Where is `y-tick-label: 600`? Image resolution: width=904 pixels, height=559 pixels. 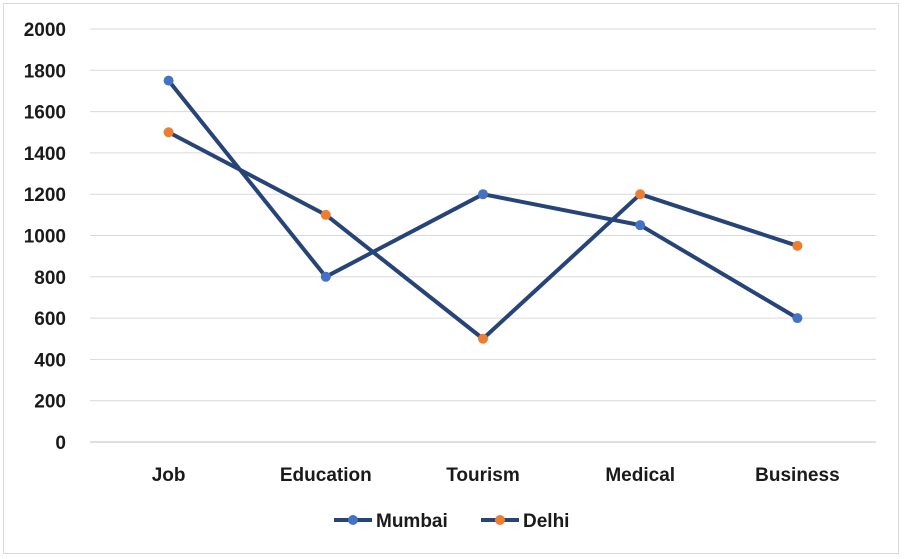 y-tick-label: 600 is located at coordinates (50, 319).